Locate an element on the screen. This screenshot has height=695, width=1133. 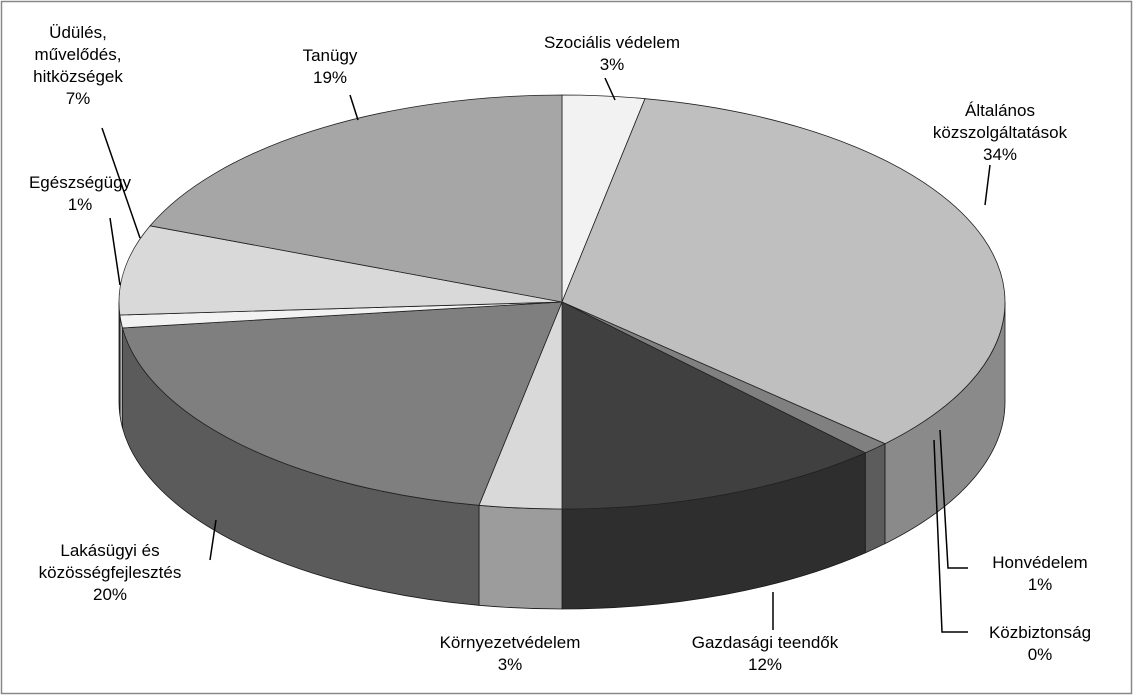
category-label: Tanügy is located at coordinates (330, 55).